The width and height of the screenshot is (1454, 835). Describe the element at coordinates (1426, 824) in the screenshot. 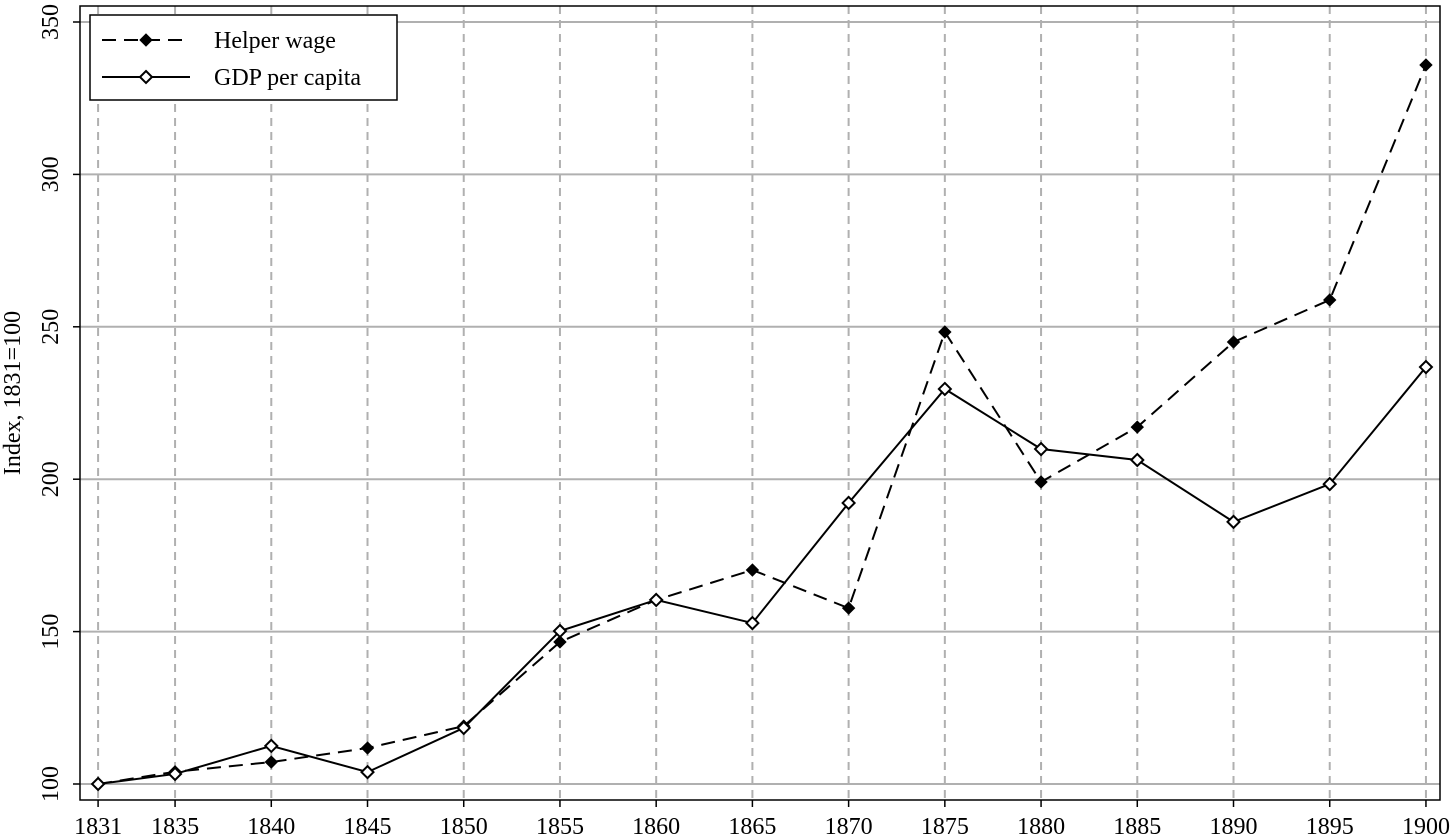

I see `x-tick-label: 1900` at that location.